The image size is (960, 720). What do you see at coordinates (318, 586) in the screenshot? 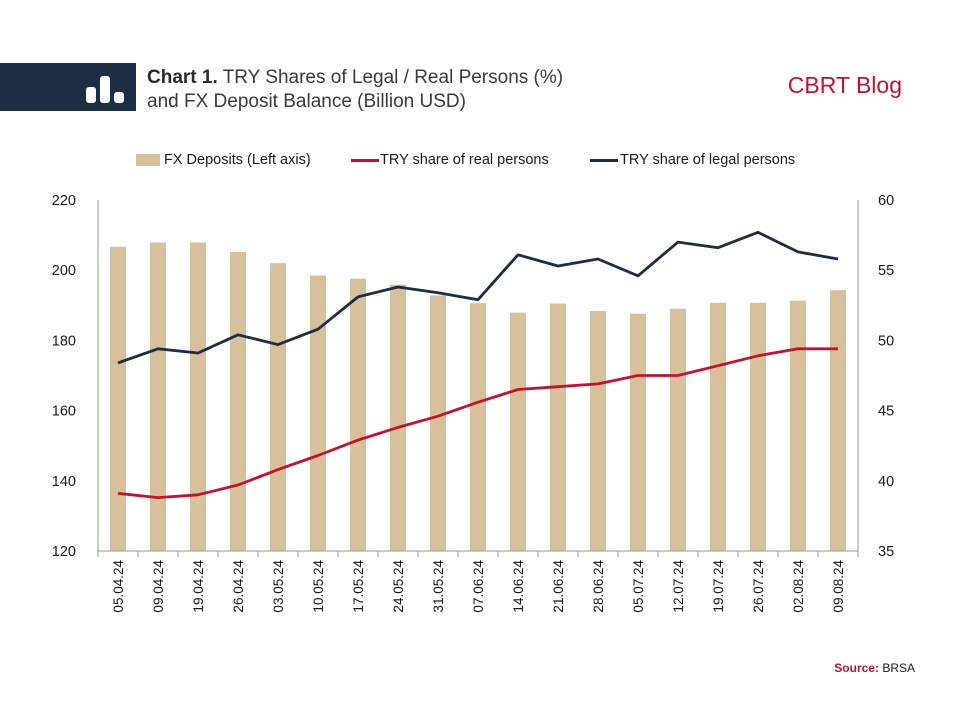
I see `x-tick-label-10.05.24: 10.05.24` at bounding box center [318, 586].